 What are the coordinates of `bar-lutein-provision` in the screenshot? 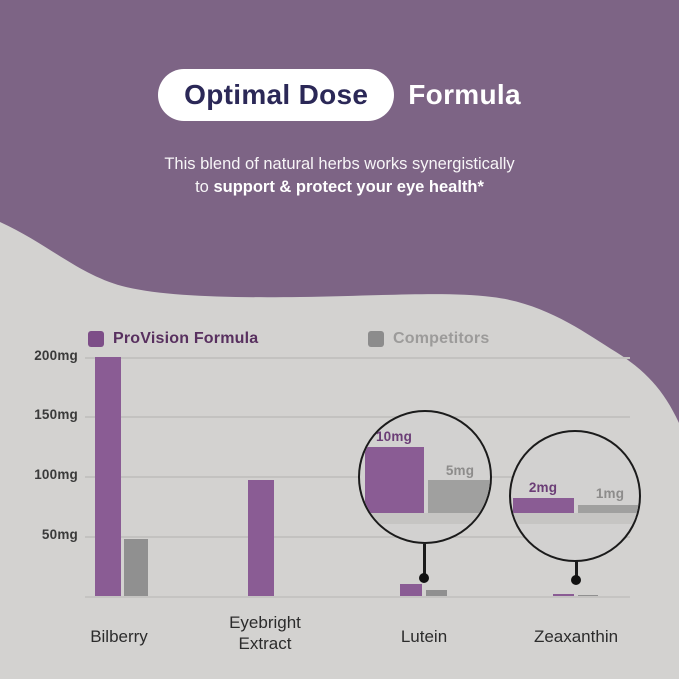 It's located at (411, 590).